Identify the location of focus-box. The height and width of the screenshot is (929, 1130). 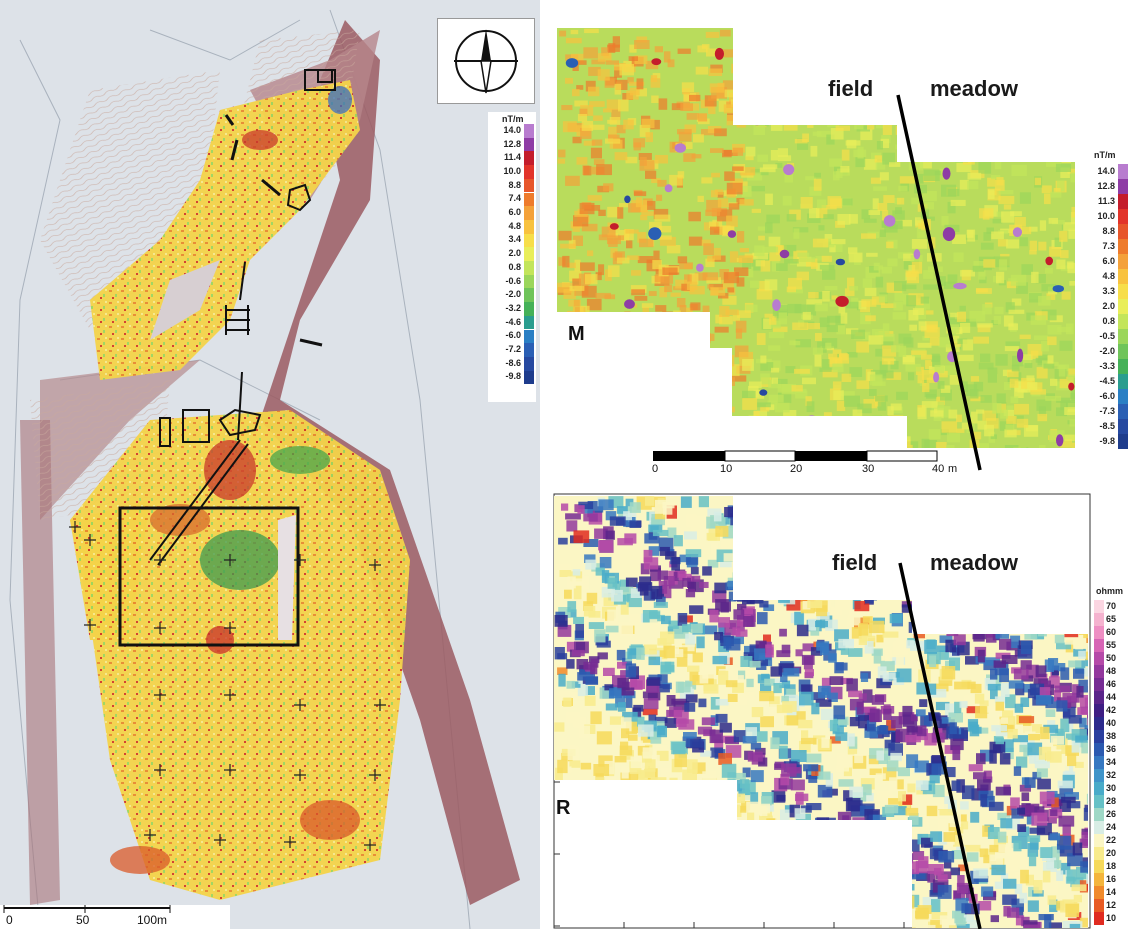
(209, 576).